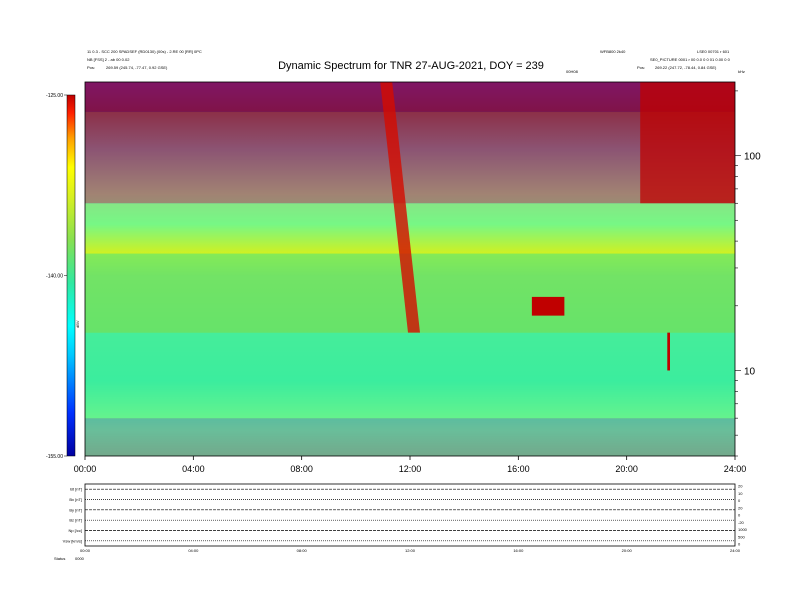 The height and width of the screenshot is (612, 792). What do you see at coordinates (59, 558) in the screenshot?
I see `footer-label: Status` at bounding box center [59, 558].